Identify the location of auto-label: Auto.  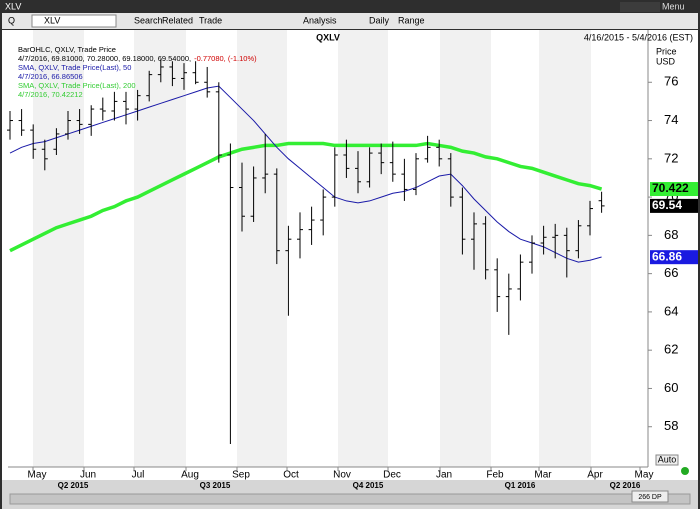
(667, 459).